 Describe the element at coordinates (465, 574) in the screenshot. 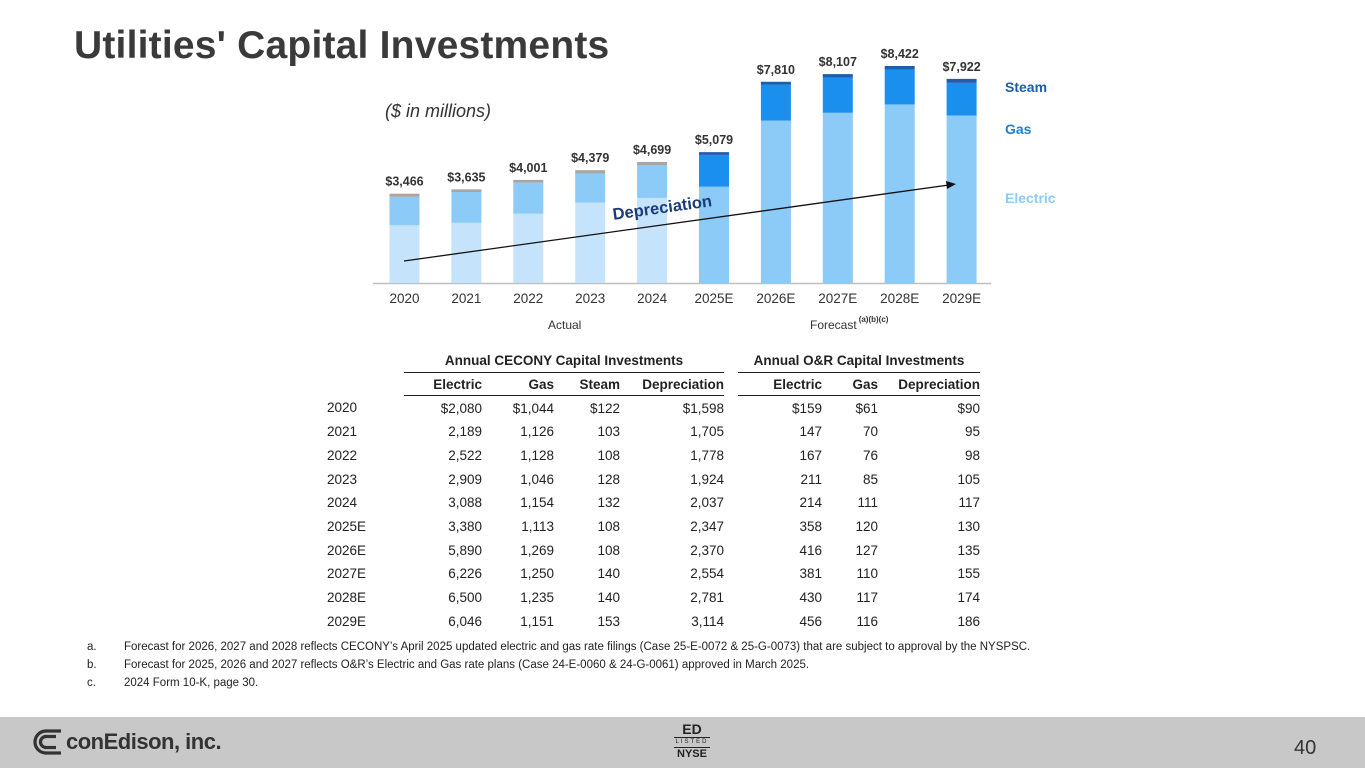

I see `cecony-cell: 6,226` at that location.